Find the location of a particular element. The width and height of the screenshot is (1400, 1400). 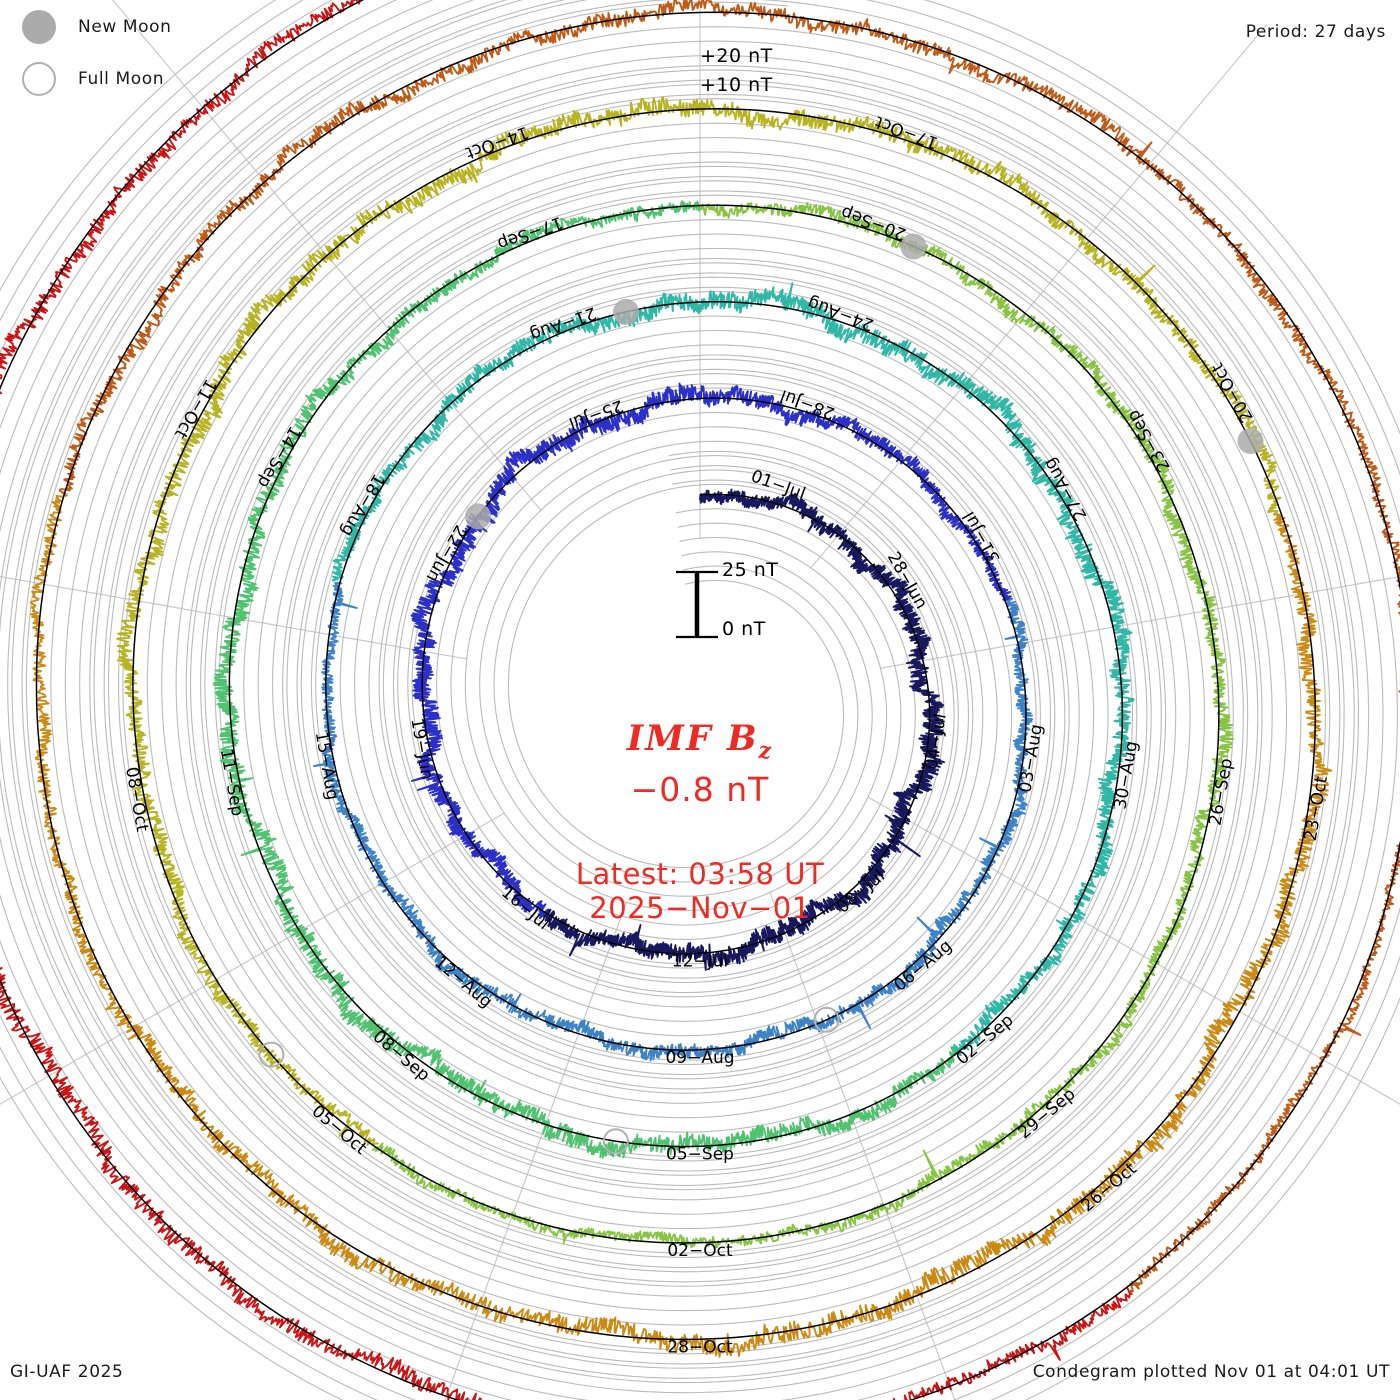

date-label: 26−Sep is located at coordinates (1221, 792).